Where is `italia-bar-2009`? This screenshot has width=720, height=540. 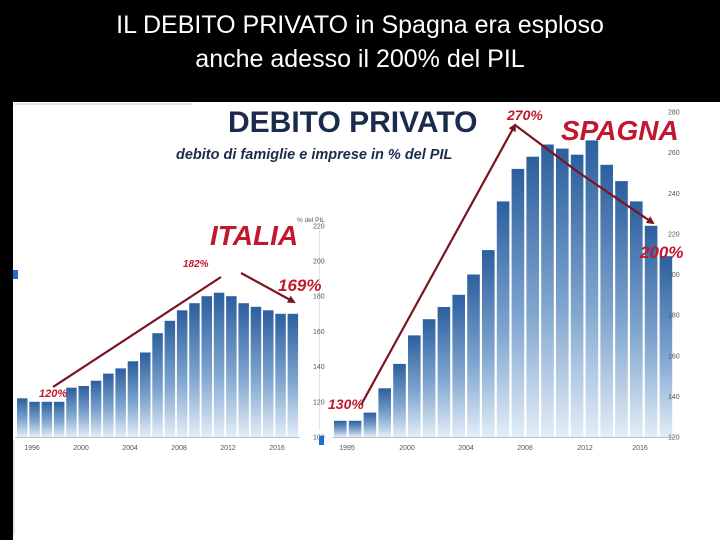 italia-bar-2009 is located at coordinates (194, 370).